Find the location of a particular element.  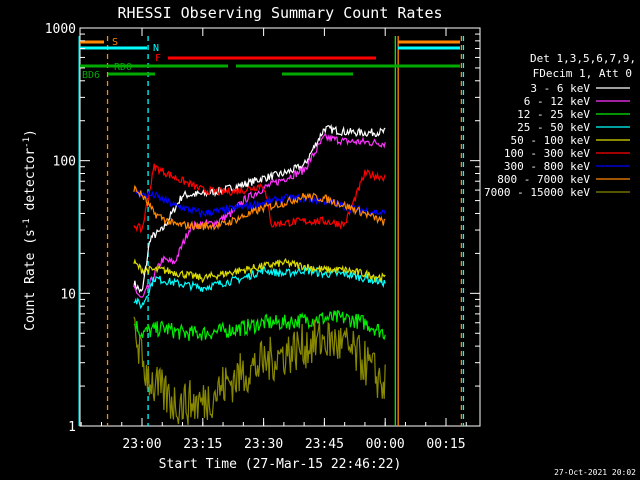

series-line-100-300-kev is located at coordinates (259, 198).